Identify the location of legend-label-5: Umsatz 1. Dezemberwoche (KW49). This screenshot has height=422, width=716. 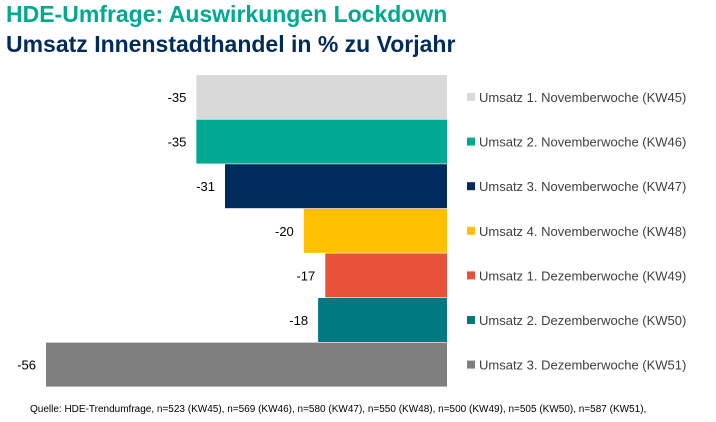
(582, 275).